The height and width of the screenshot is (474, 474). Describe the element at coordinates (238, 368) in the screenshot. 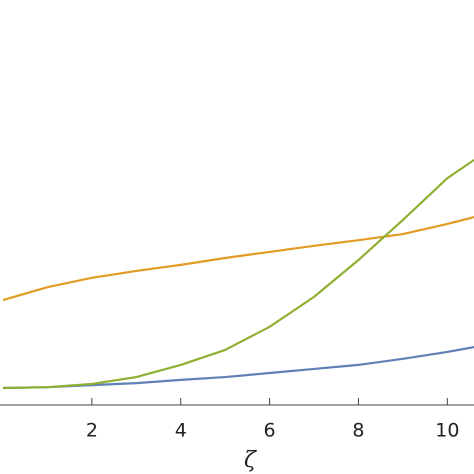

I see `line-series` at that location.